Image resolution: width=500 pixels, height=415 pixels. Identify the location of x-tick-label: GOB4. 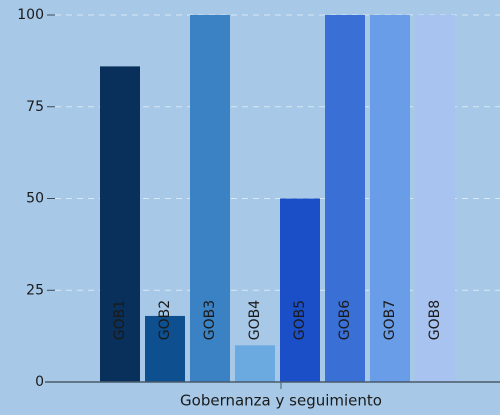
(255, 320).